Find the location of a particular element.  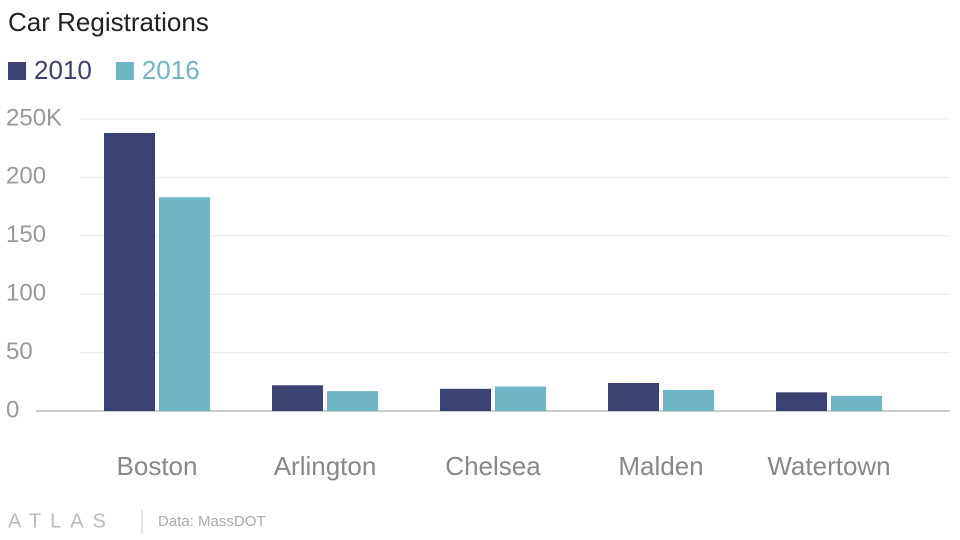

y-tick-label: 0 is located at coordinates (12, 409).